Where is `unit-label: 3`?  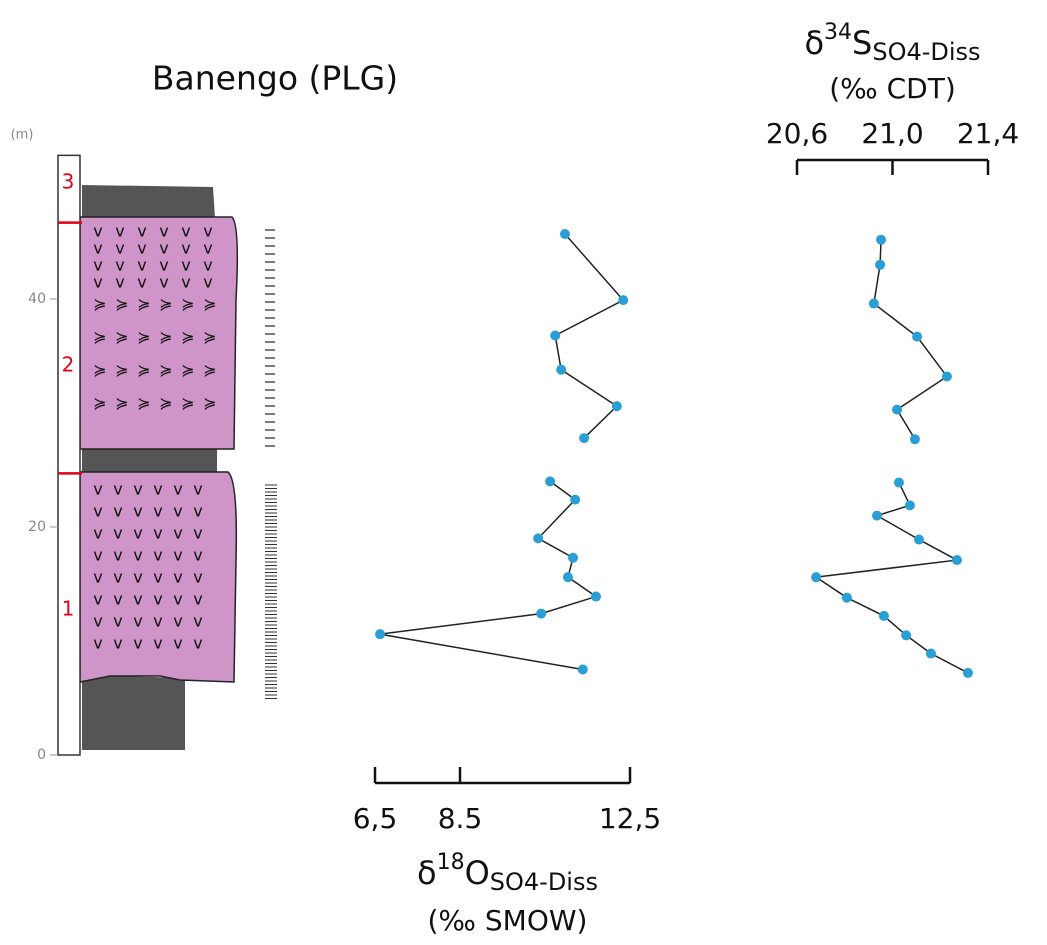
unit-label: 3 is located at coordinates (68, 182).